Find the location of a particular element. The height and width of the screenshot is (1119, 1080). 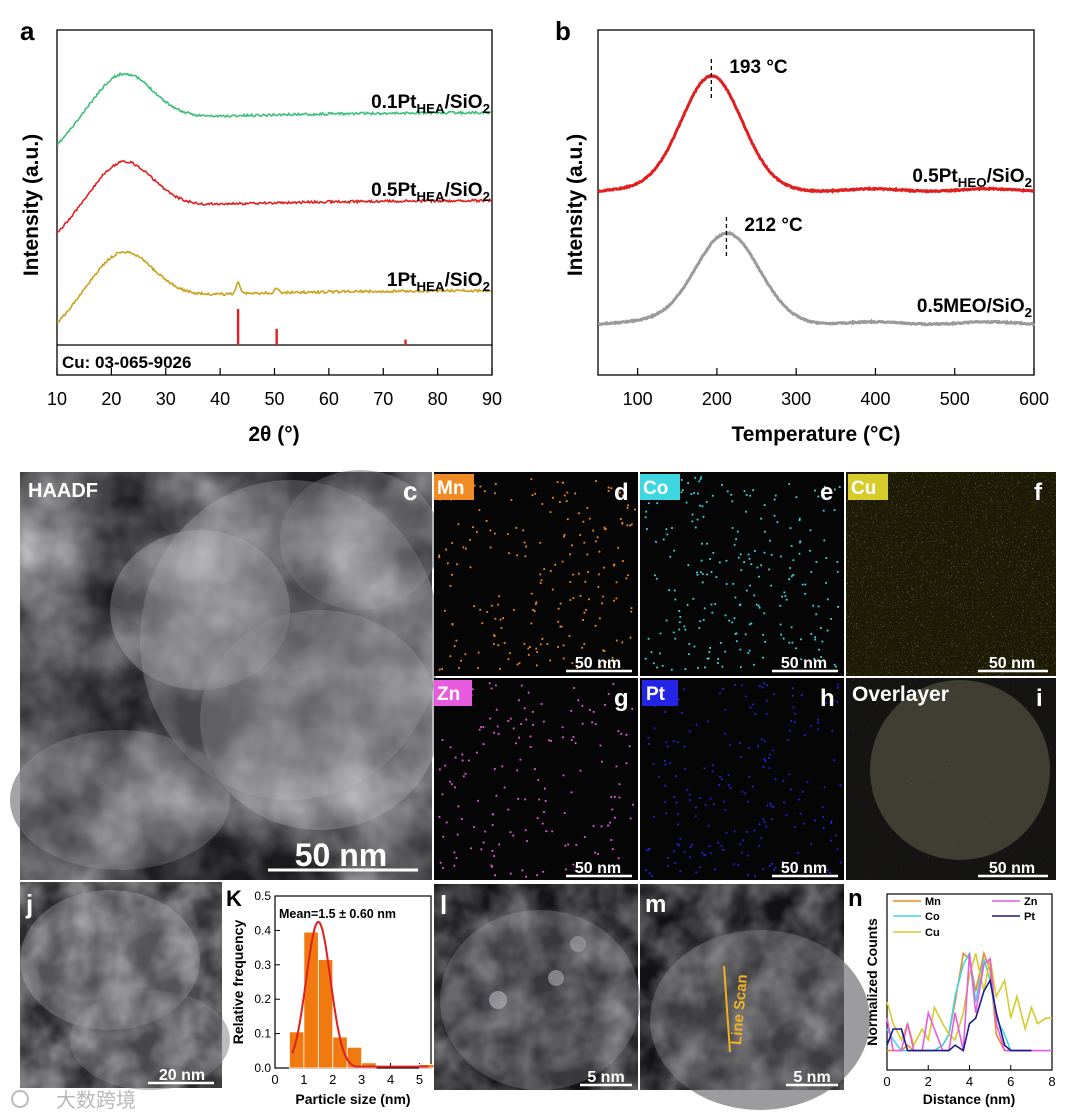

zn-label: Zn is located at coordinates (448, 694).